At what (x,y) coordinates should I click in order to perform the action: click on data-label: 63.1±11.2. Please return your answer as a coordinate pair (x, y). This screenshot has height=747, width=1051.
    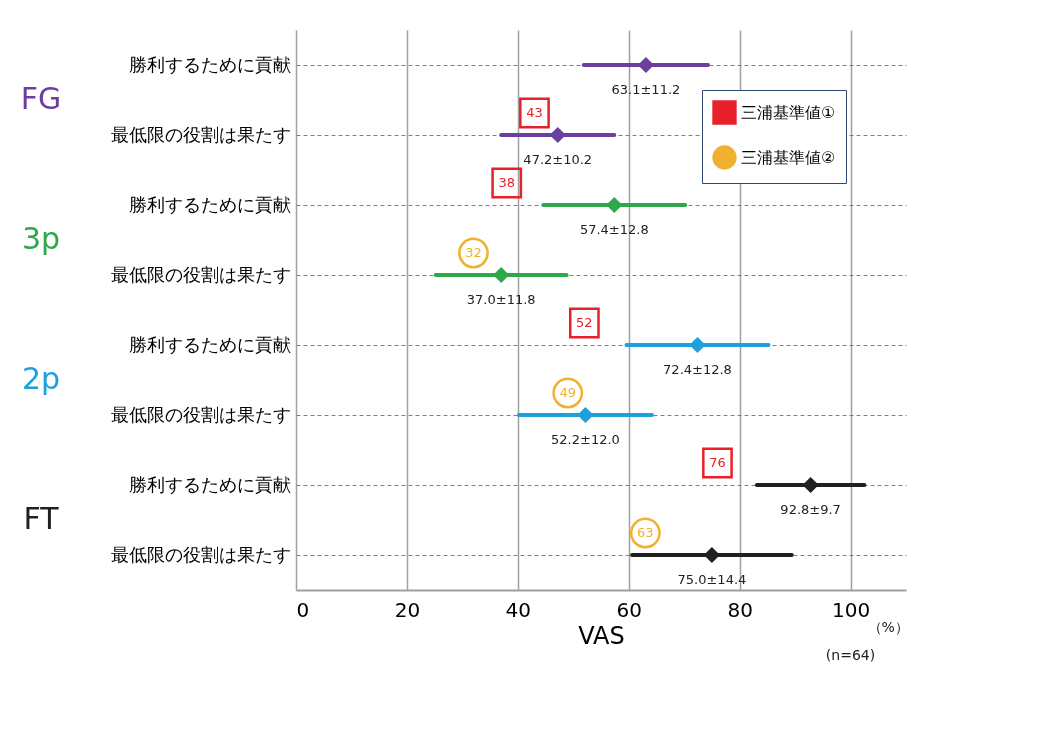
    Looking at the image, I should click on (646, 89).